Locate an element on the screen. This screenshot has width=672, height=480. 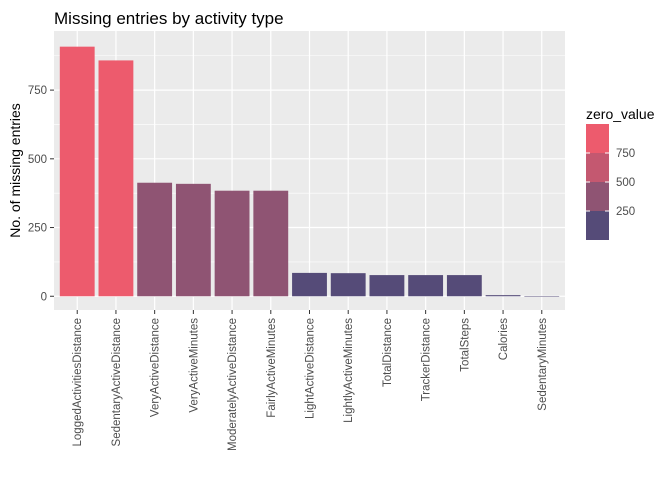
y-tick-label: 0 is located at coordinates (44, 297).